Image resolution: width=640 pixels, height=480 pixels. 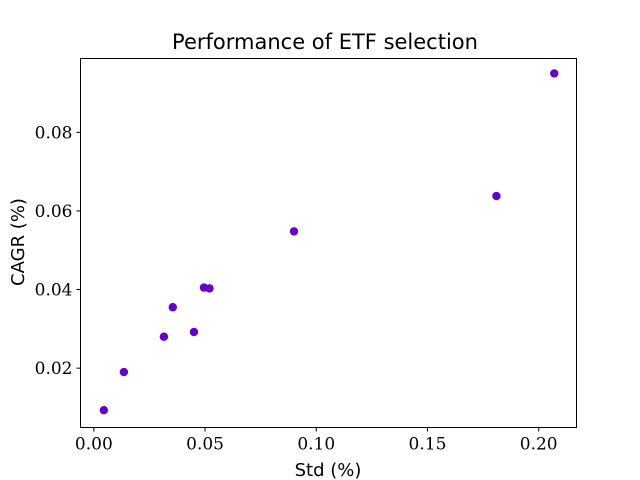 What do you see at coordinates (54, 133) in the screenshot?
I see `y-tick-label: 0.08` at bounding box center [54, 133].